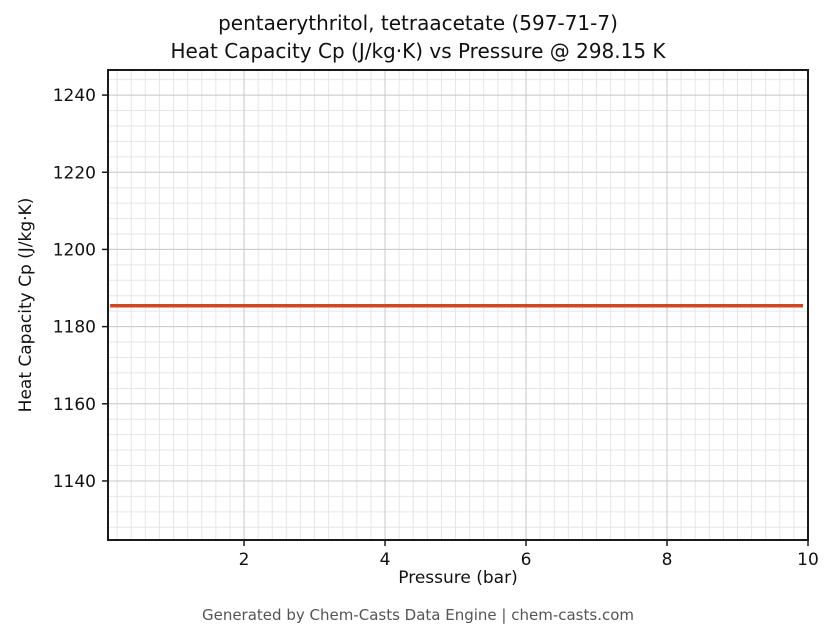 The height and width of the screenshot is (644, 836). What do you see at coordinates (458, 578) in the screenshot?
I see `x-axis-label: Pressure (bar)` at bounding box center [458, 578].